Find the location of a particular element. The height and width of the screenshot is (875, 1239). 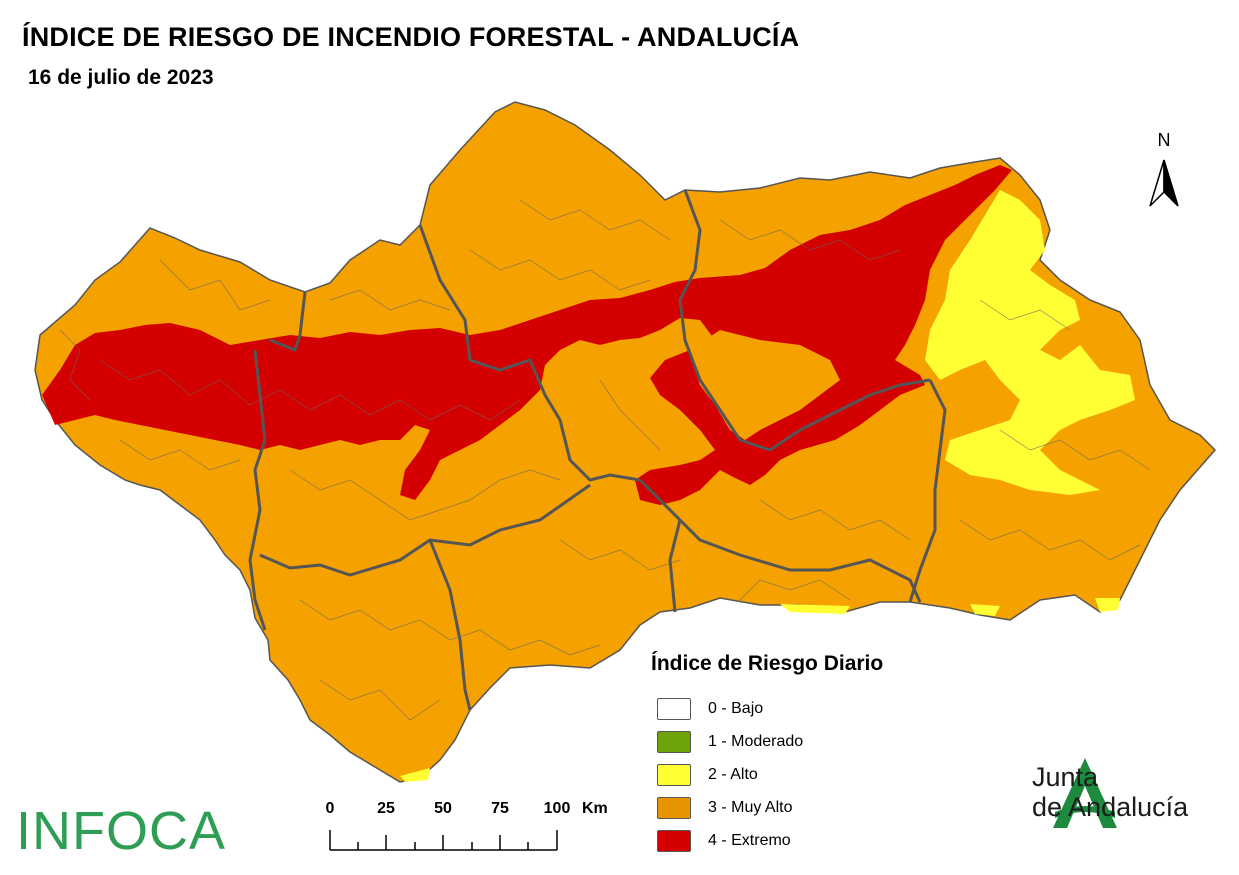

legend-item-bajo: 0 - Bajo is located at coordinates (770, 708).